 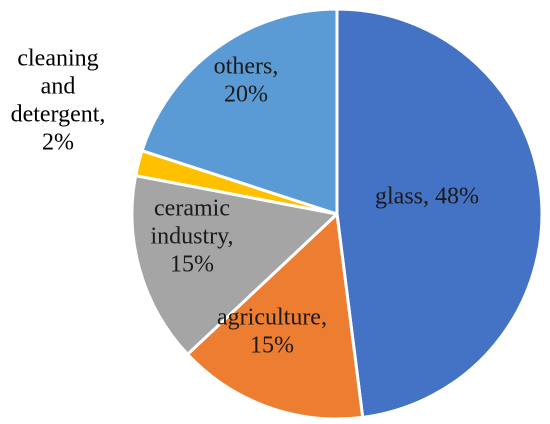 I want to click on slice-label-line: cleaning, so click(x=57, y=59).